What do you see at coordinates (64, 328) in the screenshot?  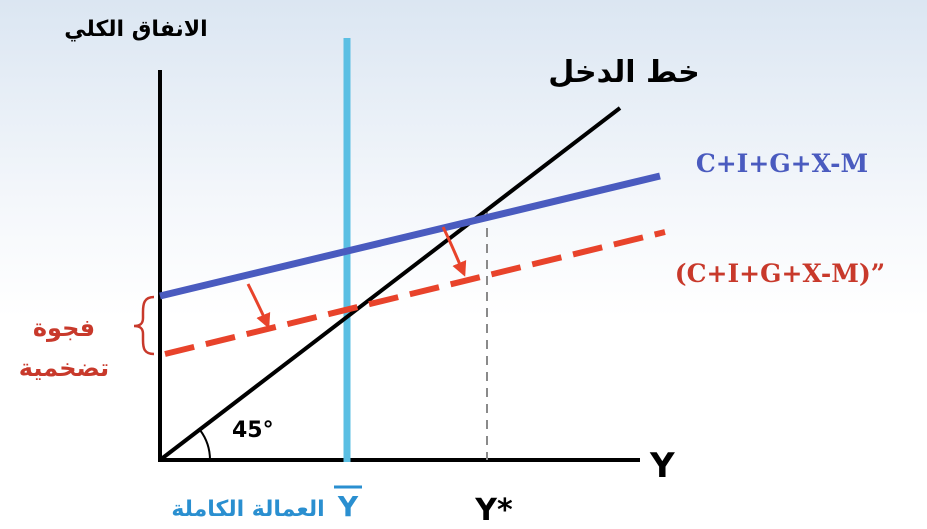 I see `inflationary-gap-label-line1: فجوة` at bounding box center [64, 328].